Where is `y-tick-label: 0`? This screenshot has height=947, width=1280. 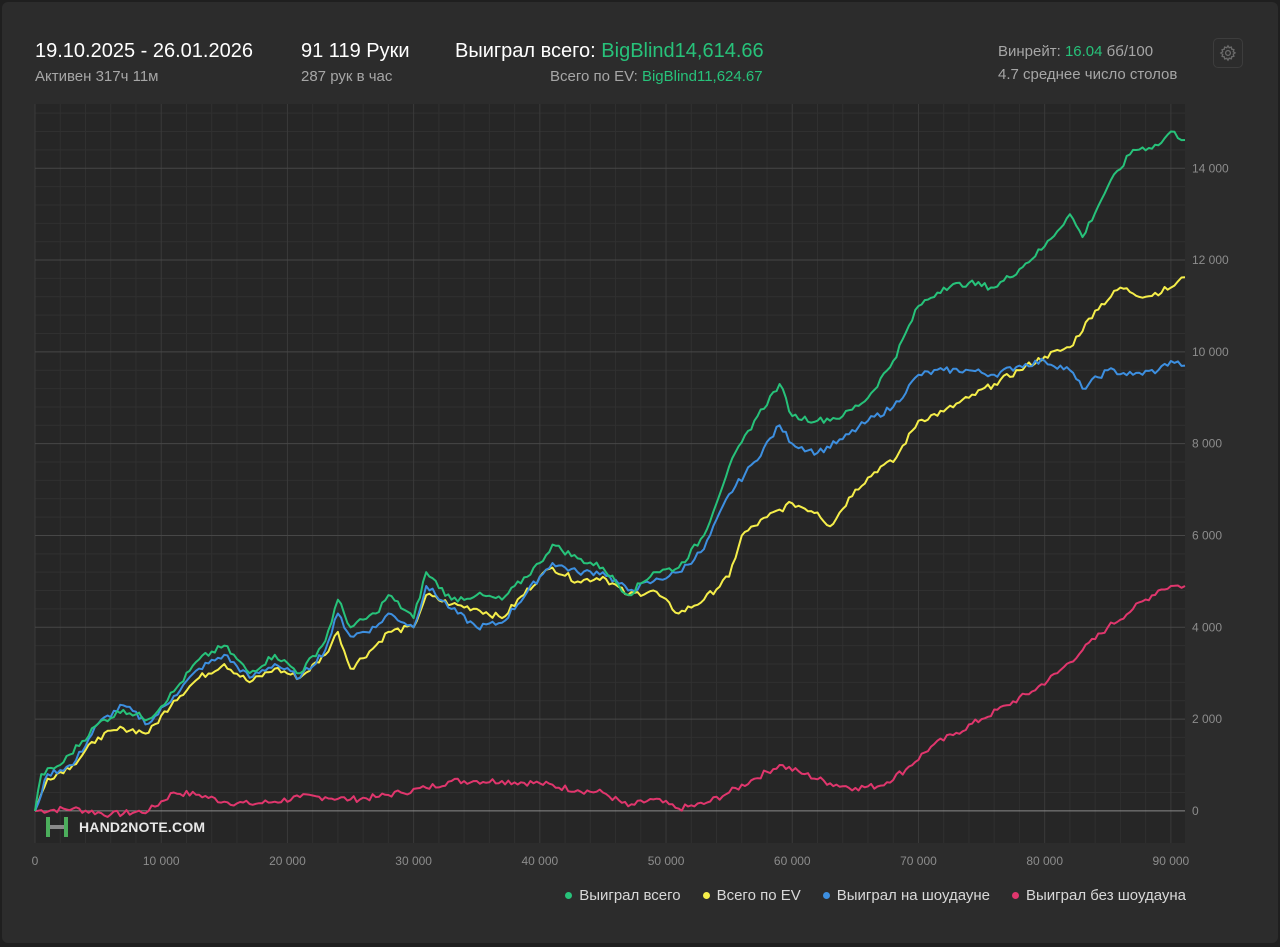
y-tick-label: 0 is located at coordinates (1195, 811).